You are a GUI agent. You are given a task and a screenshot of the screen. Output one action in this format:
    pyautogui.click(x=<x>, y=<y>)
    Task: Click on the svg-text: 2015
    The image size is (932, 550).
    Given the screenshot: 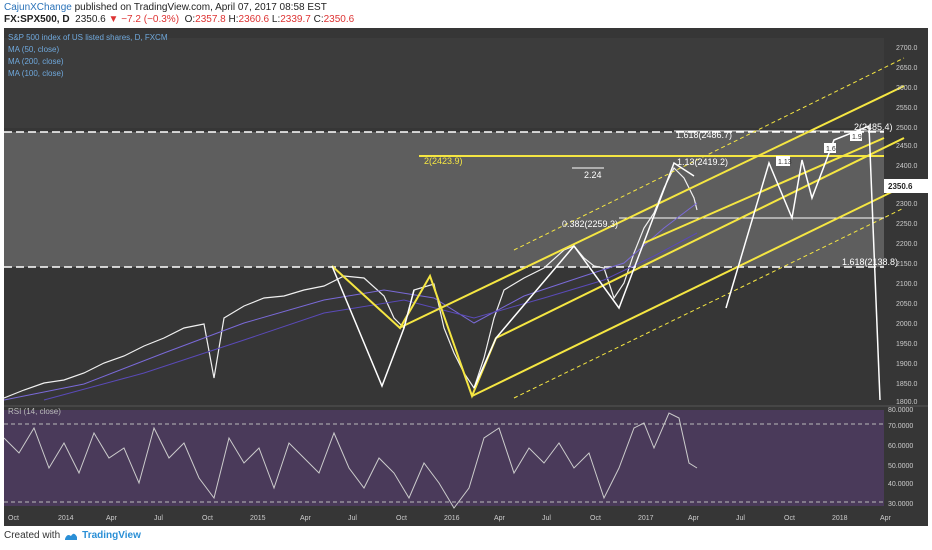 What is the action you would take?
    pyautogui.click(x=258, y=518)
    